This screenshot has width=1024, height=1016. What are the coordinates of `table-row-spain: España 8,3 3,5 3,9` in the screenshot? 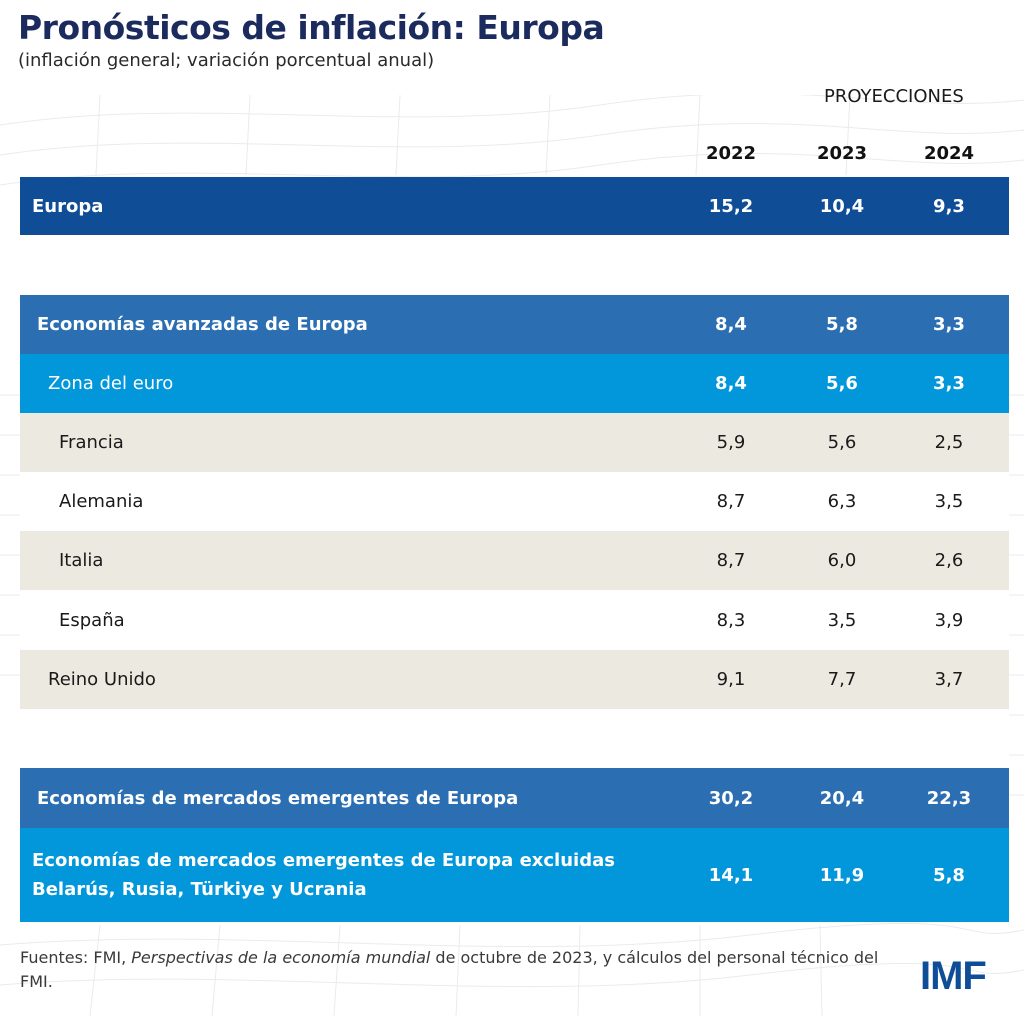 It's located at (514, 620).